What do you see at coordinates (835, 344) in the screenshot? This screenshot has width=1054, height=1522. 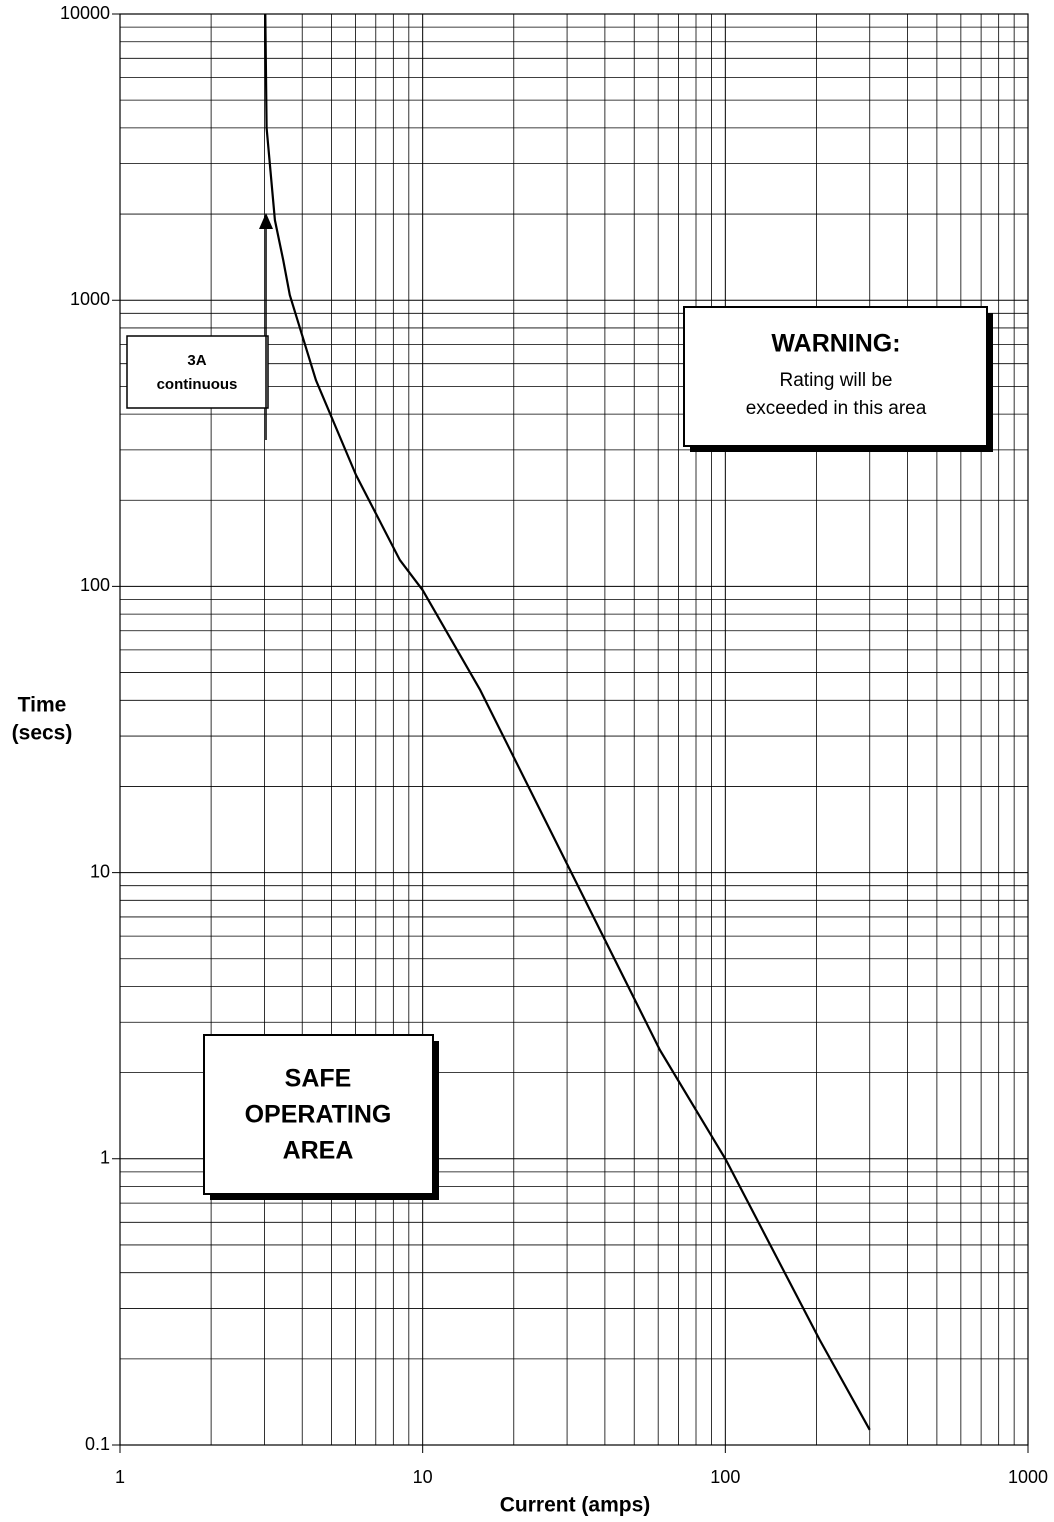 I see `warning-title: WARNING:` at bounding box center [835, 344].